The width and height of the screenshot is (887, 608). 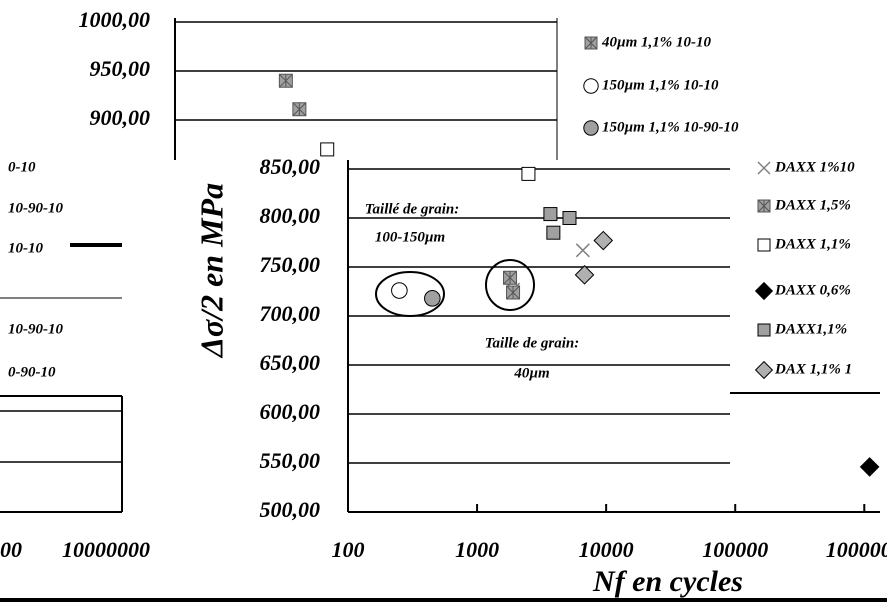 What do you see at coordinates (535, 360) in the screenshot?
I see `annotation-box` at bounding box center [535, 360].